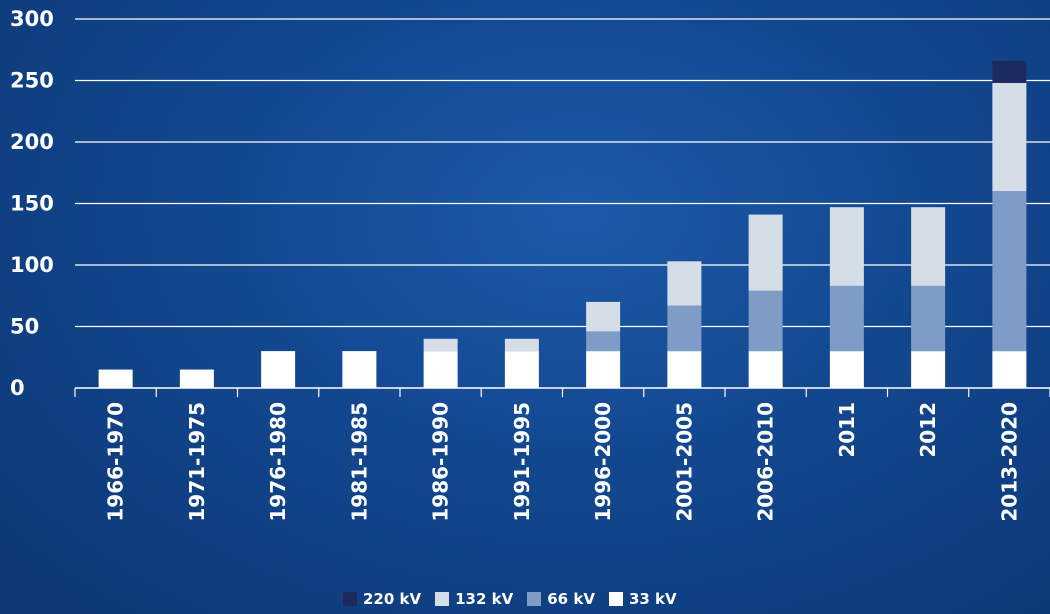  What do you see at coordinates (197, 462) in the screenshot?
I see `x-tick-label: 1971-1975` at bounding box center [197, 462].